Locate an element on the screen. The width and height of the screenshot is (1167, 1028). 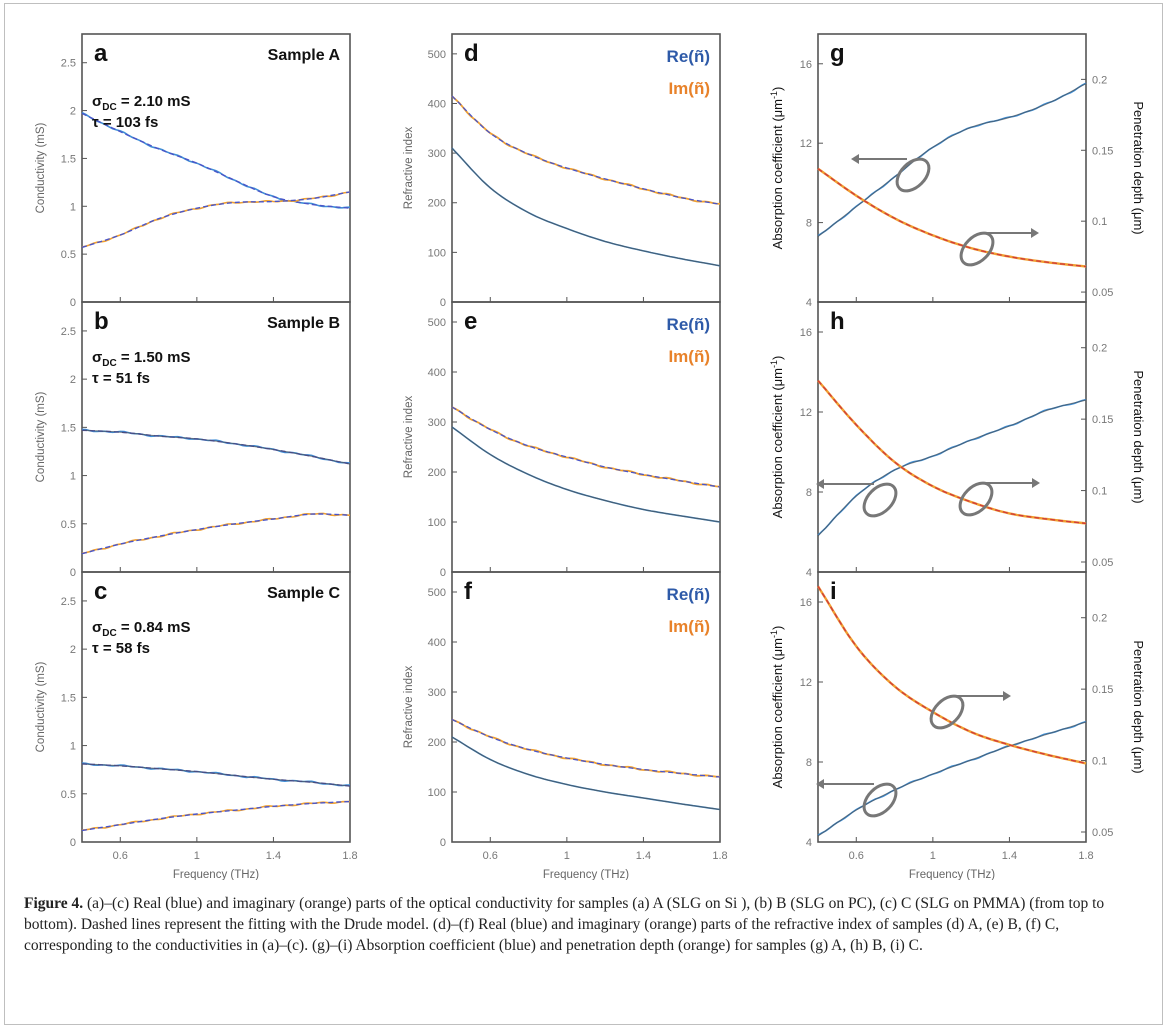
tau-value: τ = 51 fs is located at coordinates (121, 378).